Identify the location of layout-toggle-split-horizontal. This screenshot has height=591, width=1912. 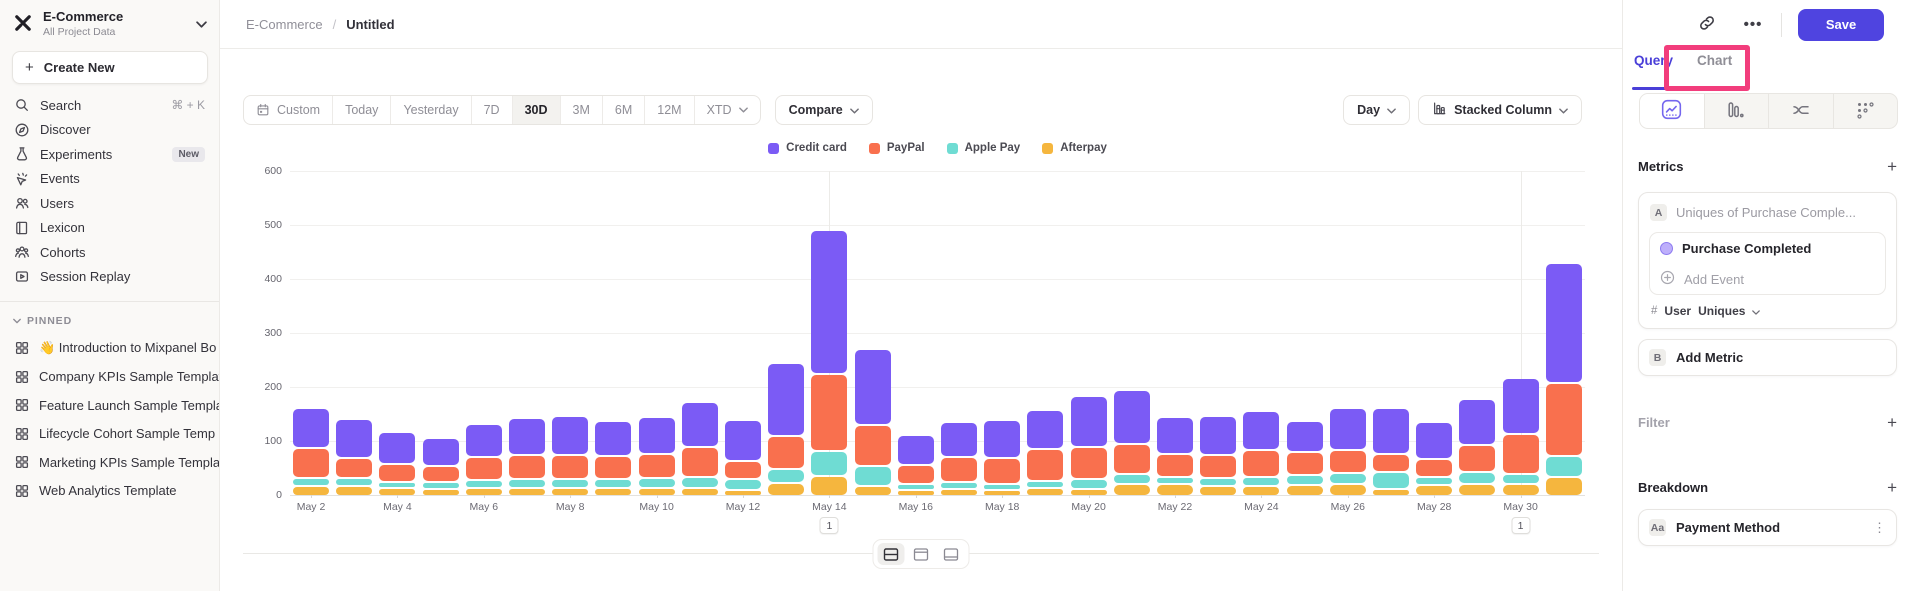
(891, 554).